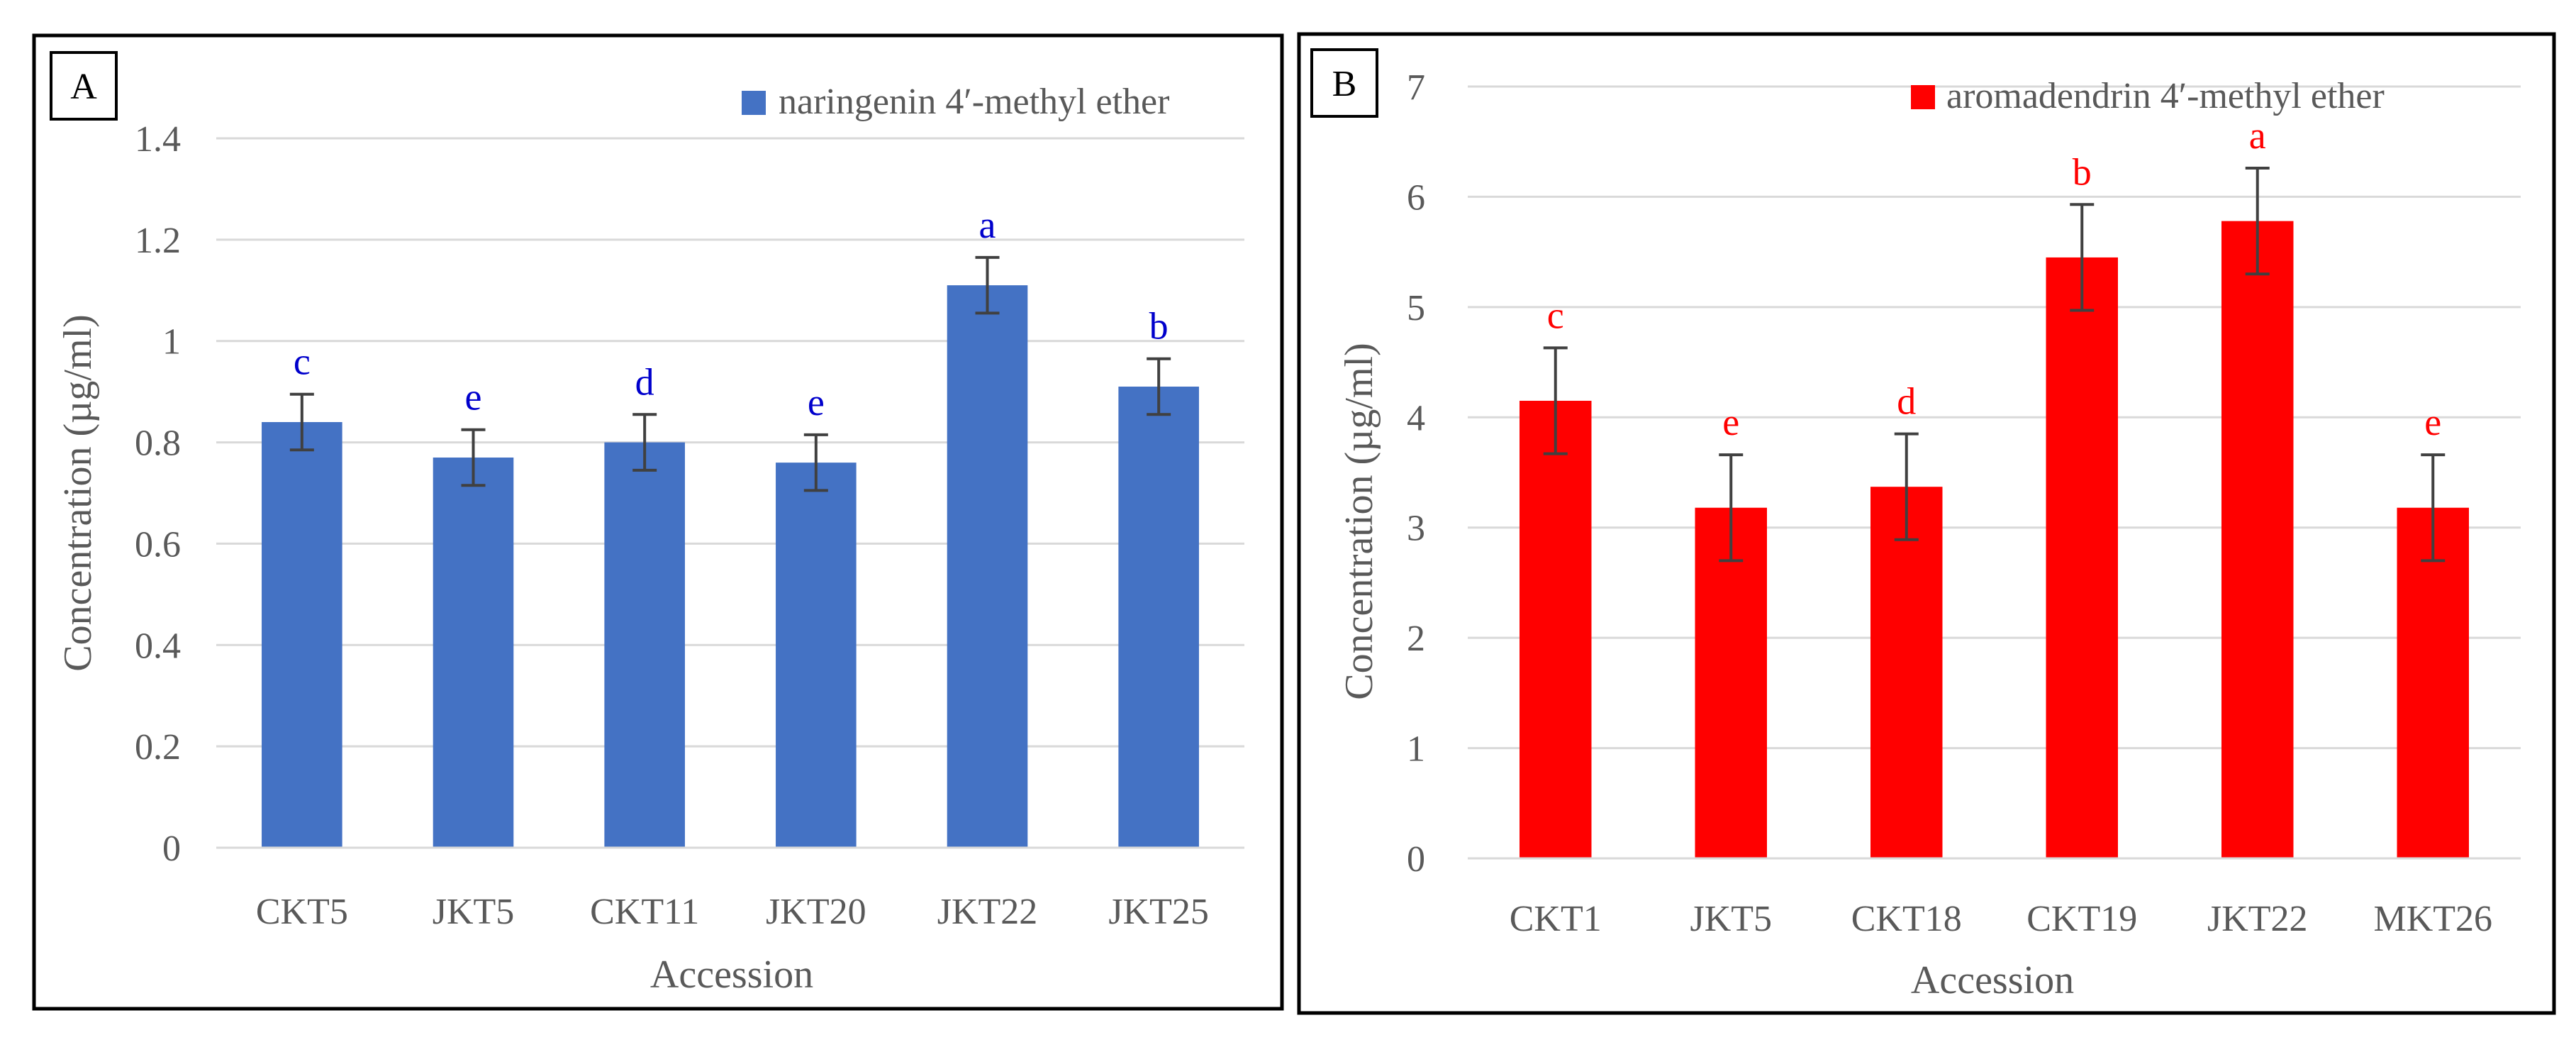 The height and width of the screenshot is (1052, 2576). I want to click on panel-b-y-tick-label: 5, so click(1416, 308).